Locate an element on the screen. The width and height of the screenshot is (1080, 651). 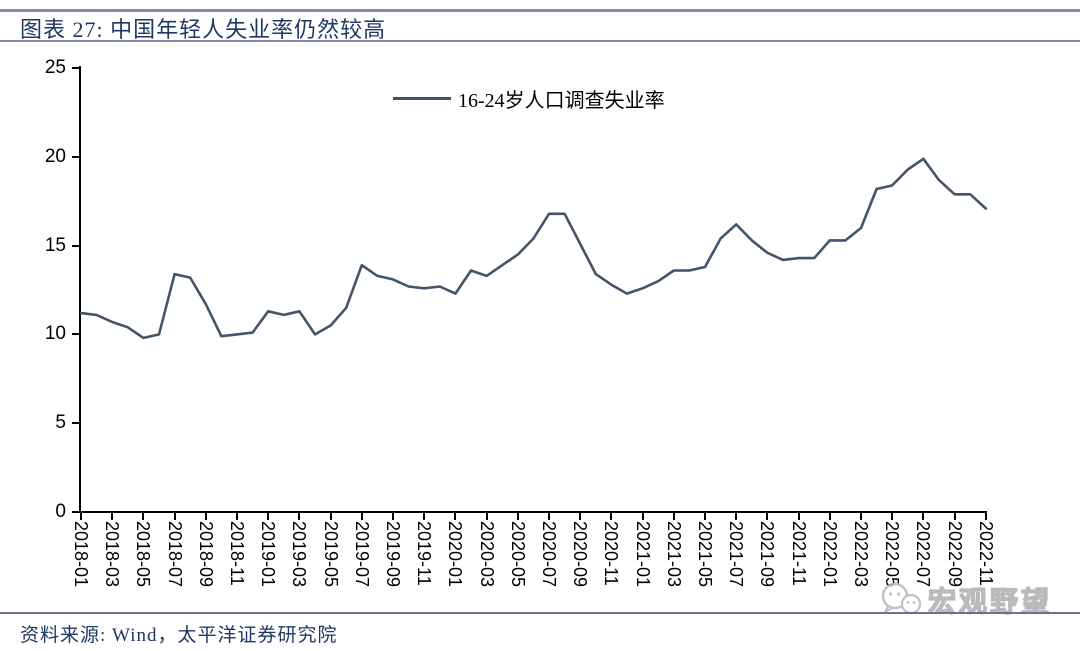
y-tick-label: 0 is located at coordinates (60, 511).